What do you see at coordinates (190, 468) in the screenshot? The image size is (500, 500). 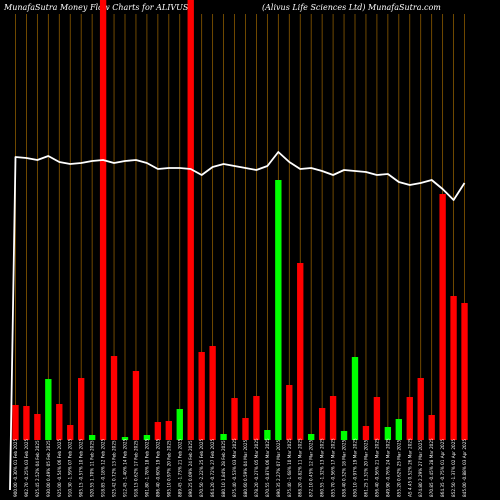 I see `x-tick-label: 890.25 0.09% 24 Feb 2025` at bounding box center [190, 468].